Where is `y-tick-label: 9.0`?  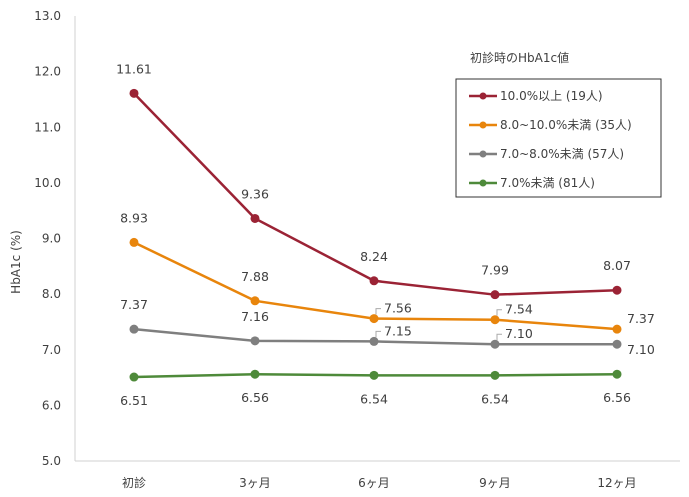 y-tick-label: 9.0 is located at coordinates (51, 239).